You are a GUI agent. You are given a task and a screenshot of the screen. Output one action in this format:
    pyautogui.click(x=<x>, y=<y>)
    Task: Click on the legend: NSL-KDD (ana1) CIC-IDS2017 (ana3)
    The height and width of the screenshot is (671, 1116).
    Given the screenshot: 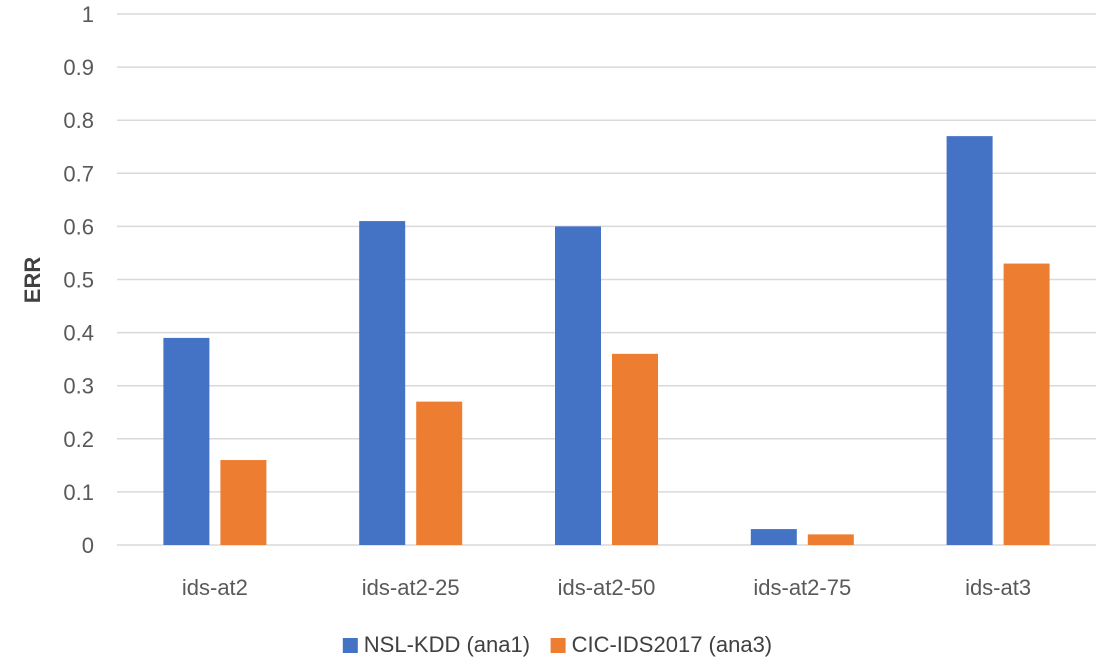 What is the action you would take?
    pyautogui.click(x=557, y=644)
    